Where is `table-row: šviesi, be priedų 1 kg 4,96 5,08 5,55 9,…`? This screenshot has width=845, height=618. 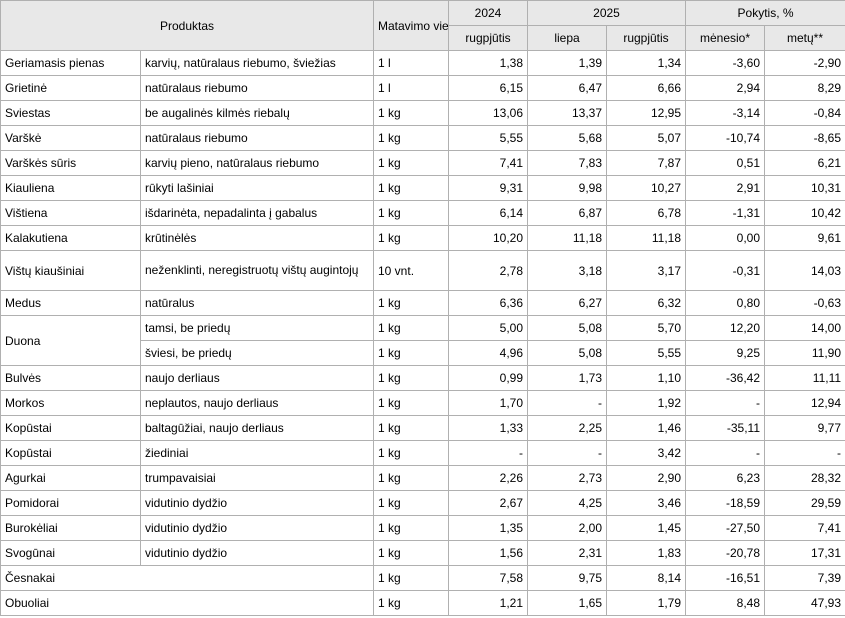 table-row: šviesi, be priedų 1 kg 4,96 5,08 5,55 9,… is located at coordinates (423, 353).